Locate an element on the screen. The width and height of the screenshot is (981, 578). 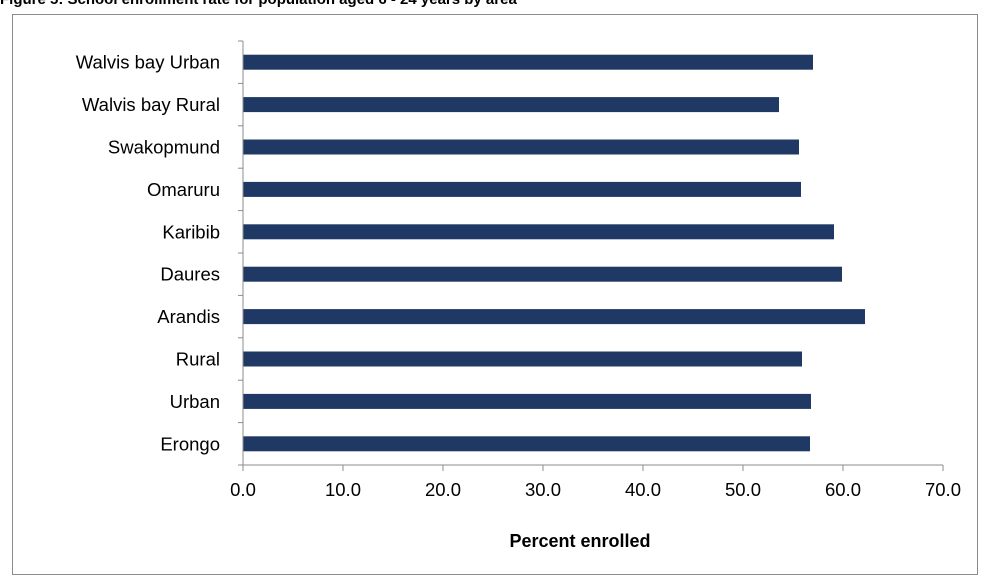
x-tick-label: 20.0 is located at coordinates (443, 489).